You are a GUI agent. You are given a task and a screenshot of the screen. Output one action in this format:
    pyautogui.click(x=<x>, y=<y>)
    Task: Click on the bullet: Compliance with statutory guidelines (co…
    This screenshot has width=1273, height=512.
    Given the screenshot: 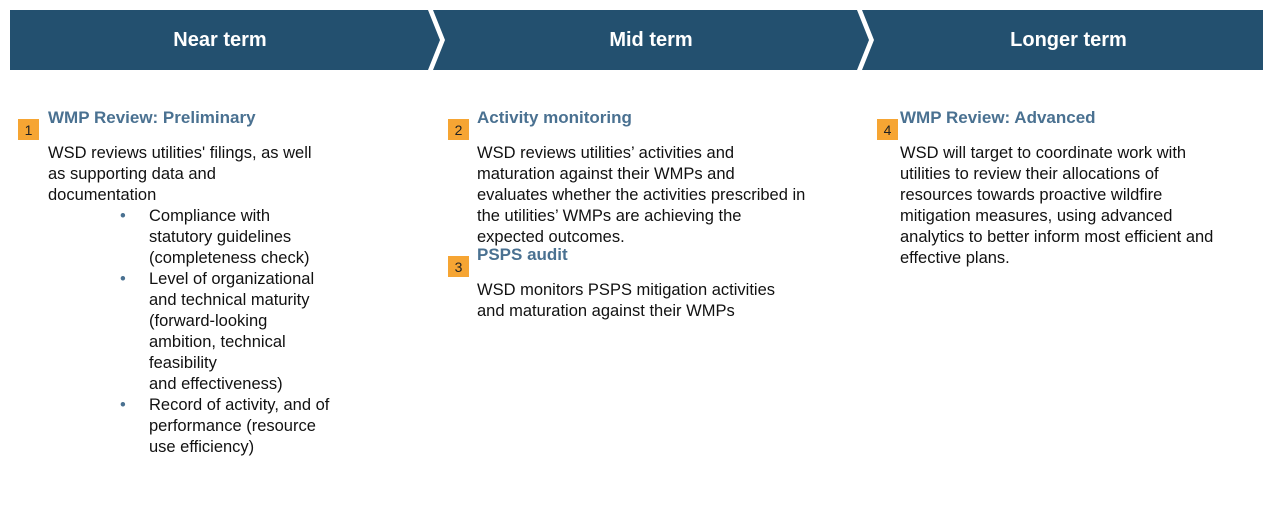 What is the action you would take?
    pyautogui.click(x=227, y=237)
    